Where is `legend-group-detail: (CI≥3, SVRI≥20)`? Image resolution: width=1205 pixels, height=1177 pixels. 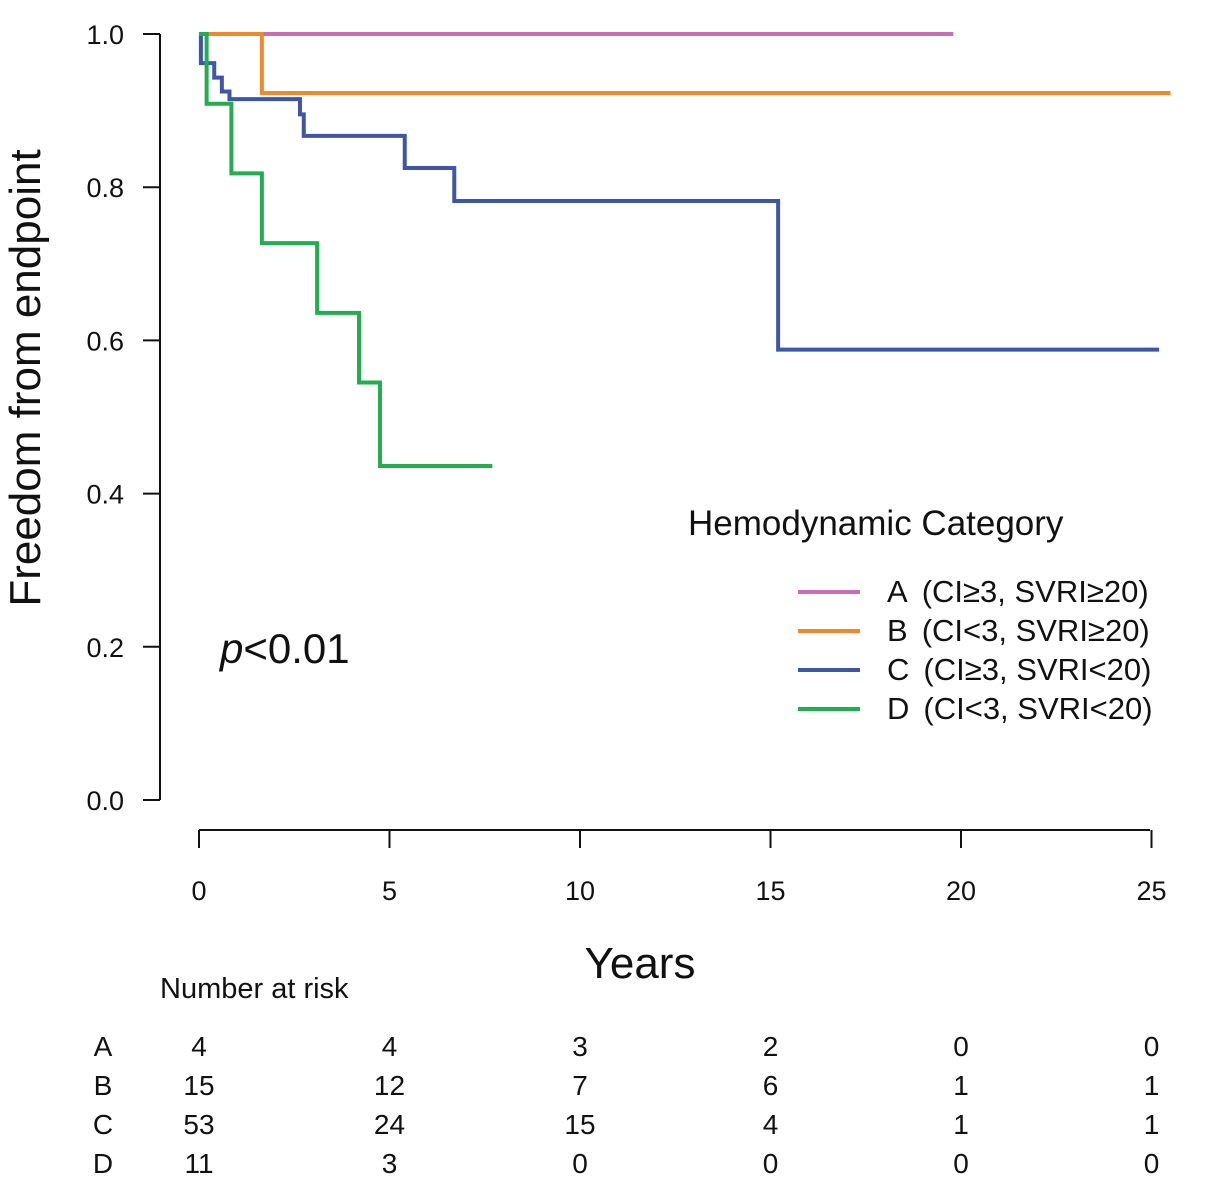 legend-group-detail: (CI≥3, SVRI≥20) is located at coordinates (1035, 591).